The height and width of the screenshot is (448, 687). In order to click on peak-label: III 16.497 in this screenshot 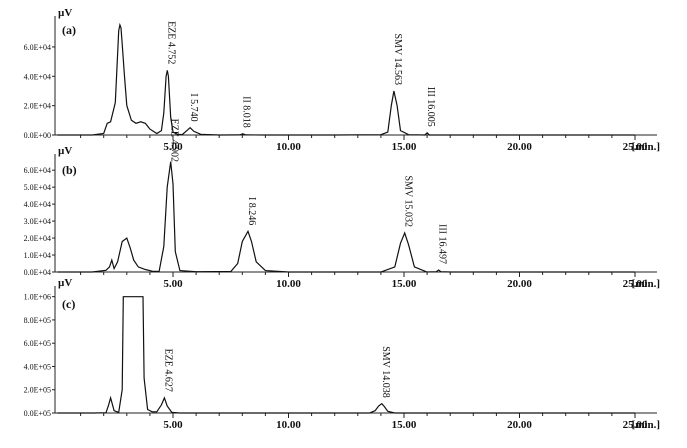, I will do `click(442, 244)`.